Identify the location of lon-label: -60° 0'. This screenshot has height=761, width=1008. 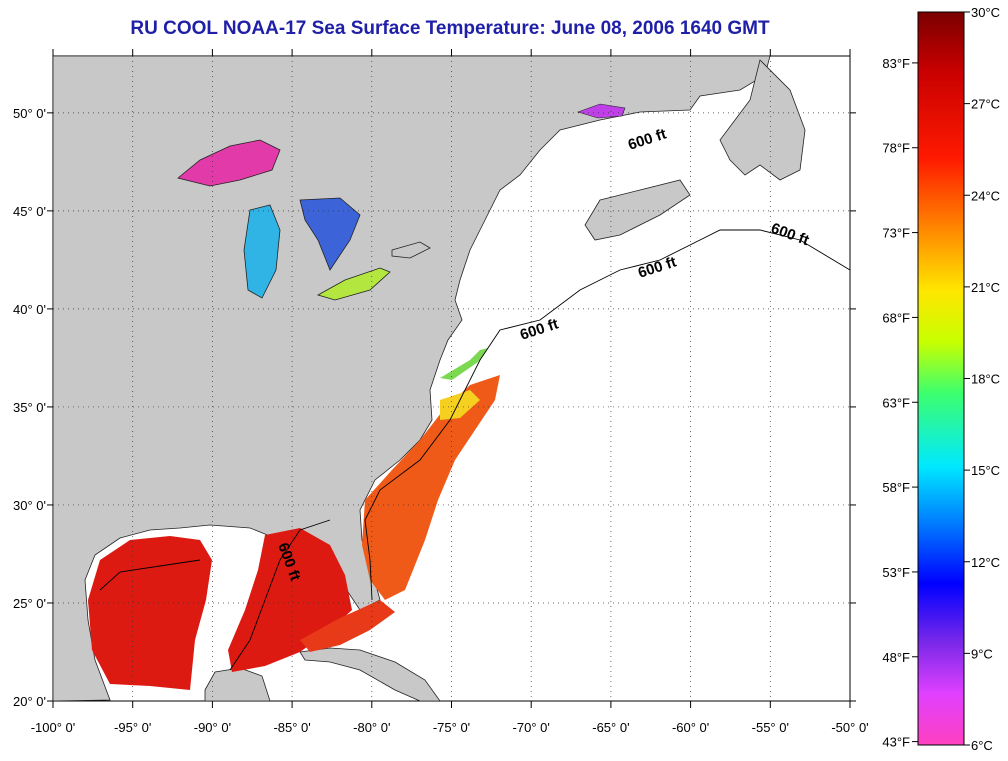
(690, 727).